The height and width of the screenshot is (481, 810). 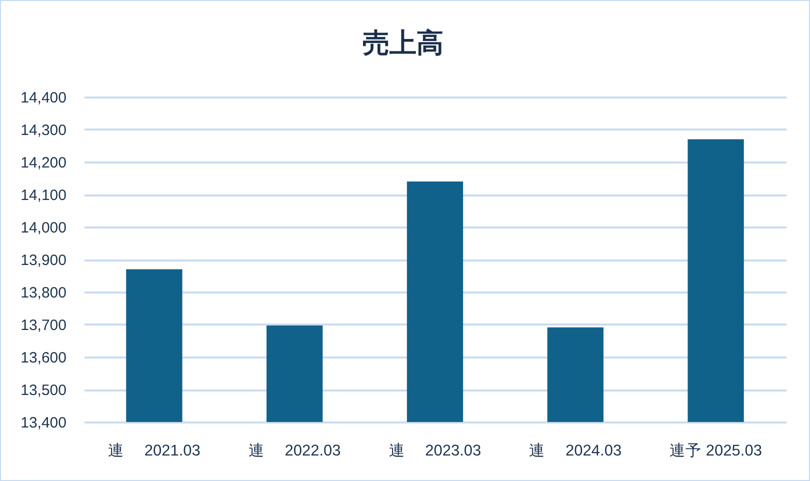 I want to click on x-tick-label: 連 2024.03, so click(x=575, y=451).